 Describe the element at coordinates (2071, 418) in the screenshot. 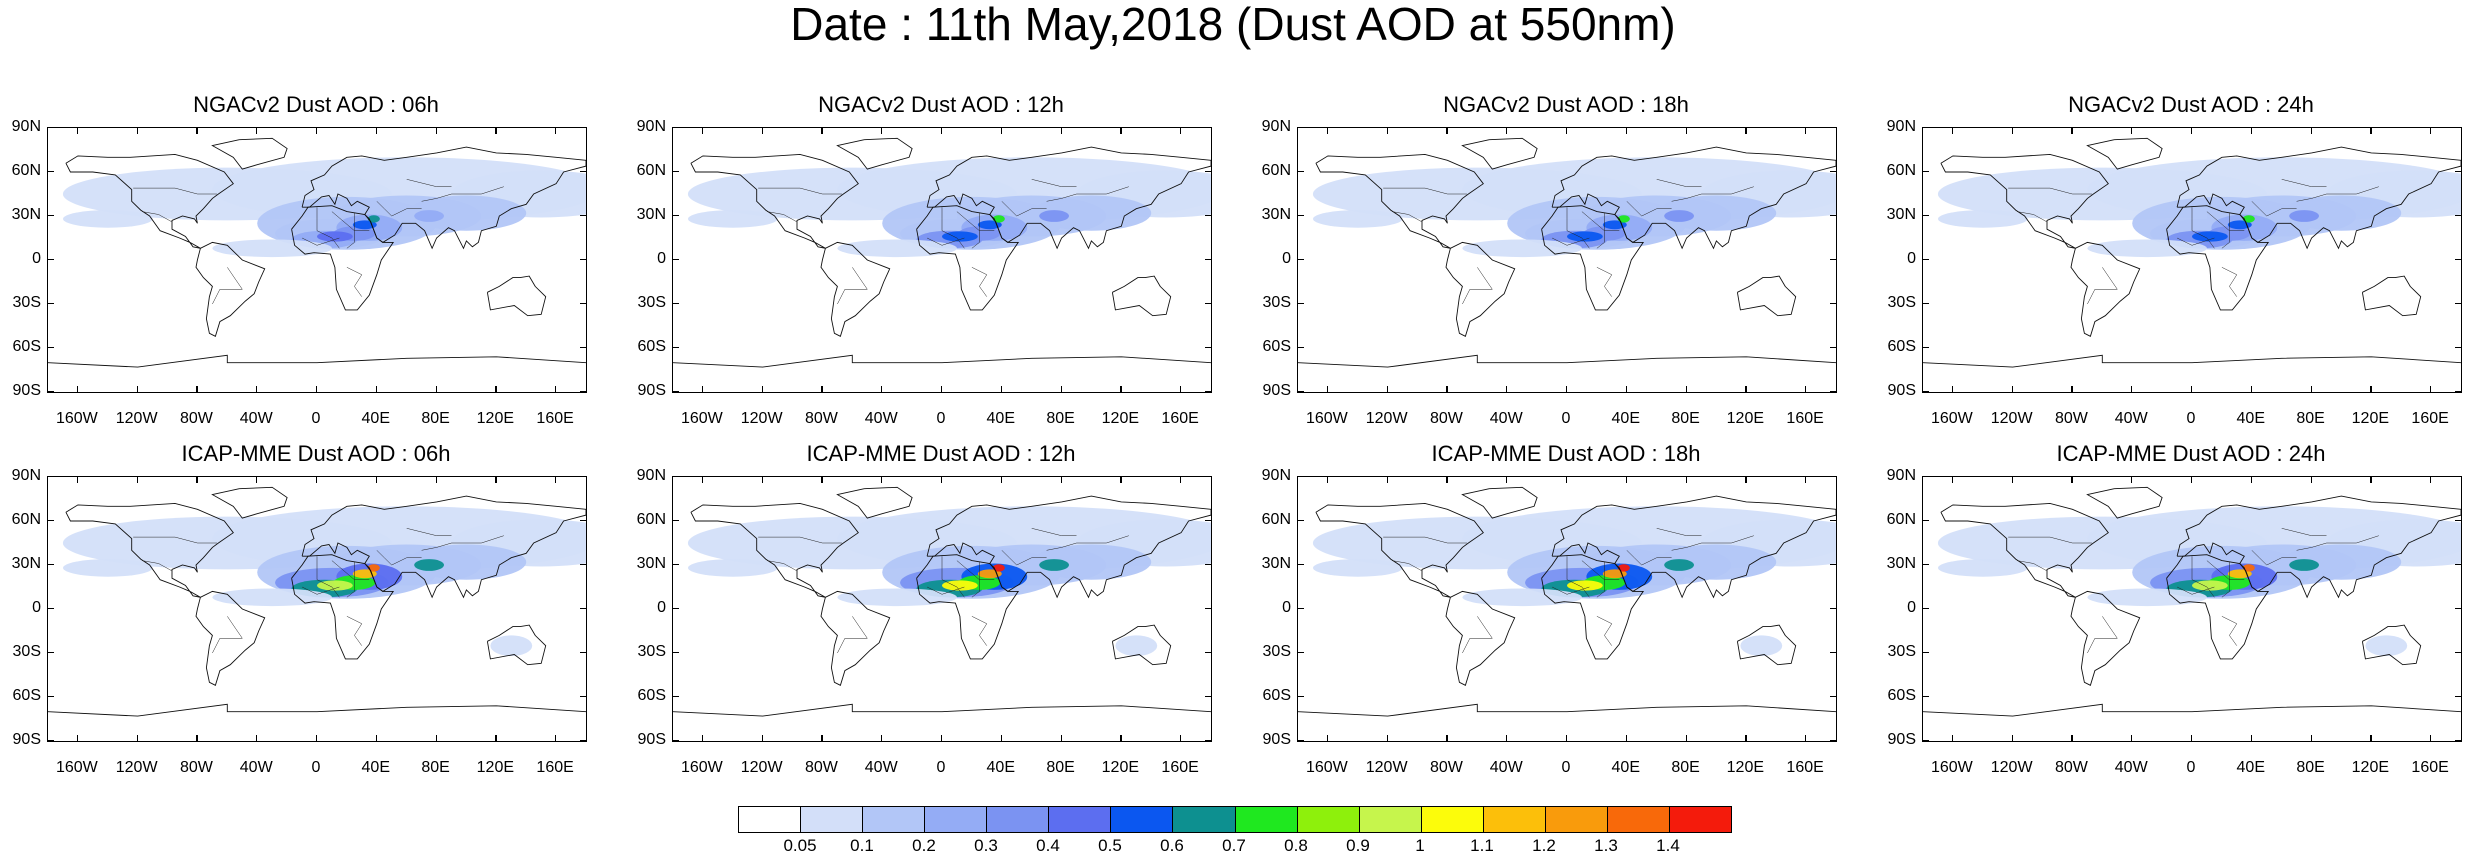

I see `lon-label: 80W` at that location.